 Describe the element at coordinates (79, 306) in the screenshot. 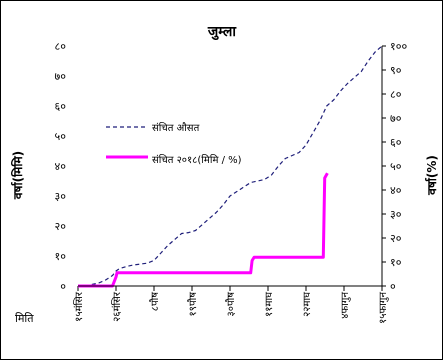

I see `x-tick-label: १५मंसिर` at that location.